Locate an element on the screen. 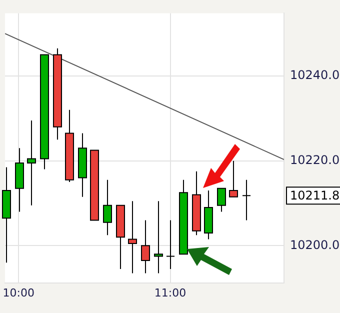  x-tick-label: 11:00 is located at coordinates (170, 293).